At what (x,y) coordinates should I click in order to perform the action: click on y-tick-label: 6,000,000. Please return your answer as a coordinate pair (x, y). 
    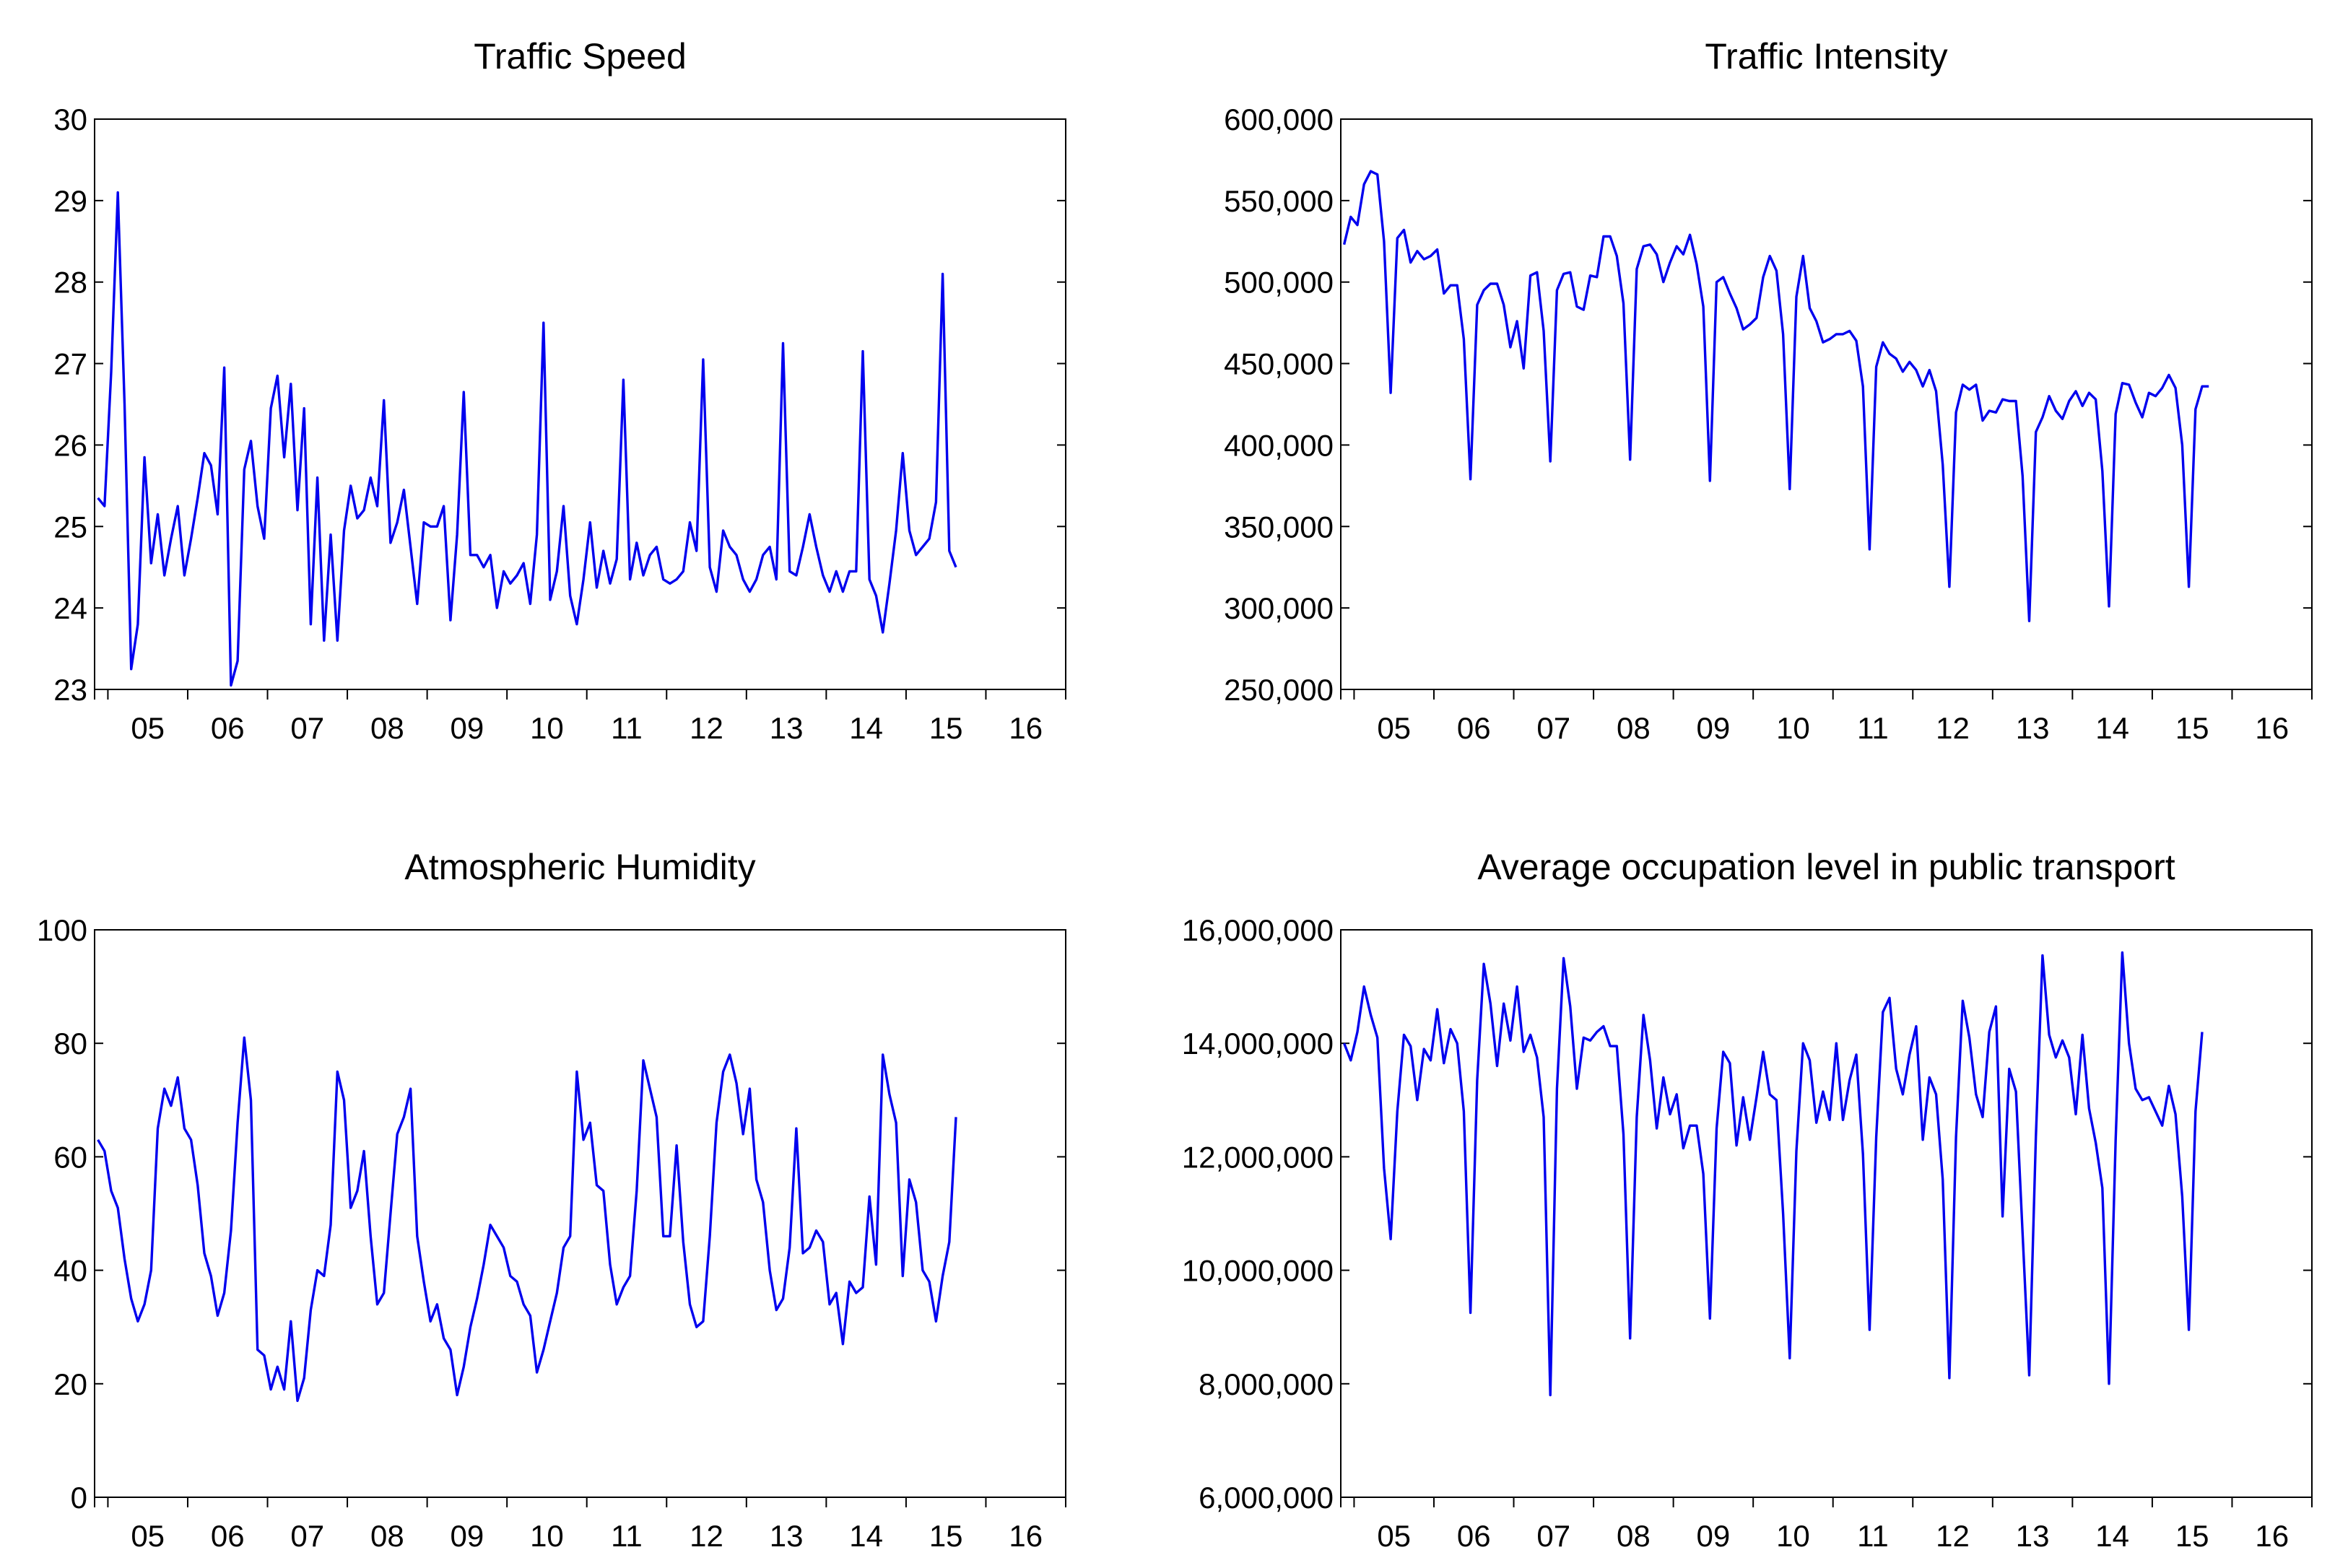
    Looking at the image, I should click on (1266, 1498).